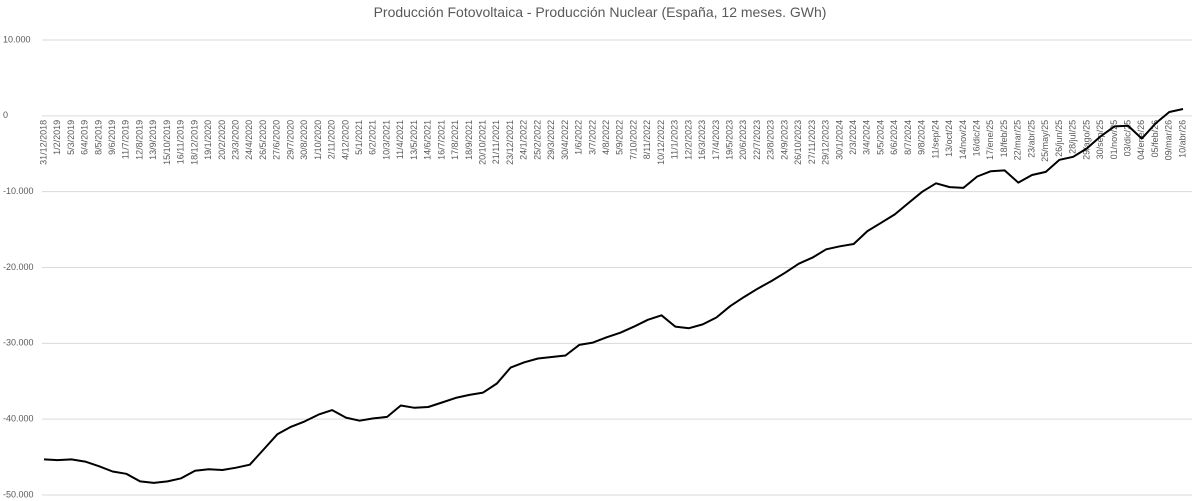  I want to click on x-tick-label: 16/3/2023, so click(702, 140).